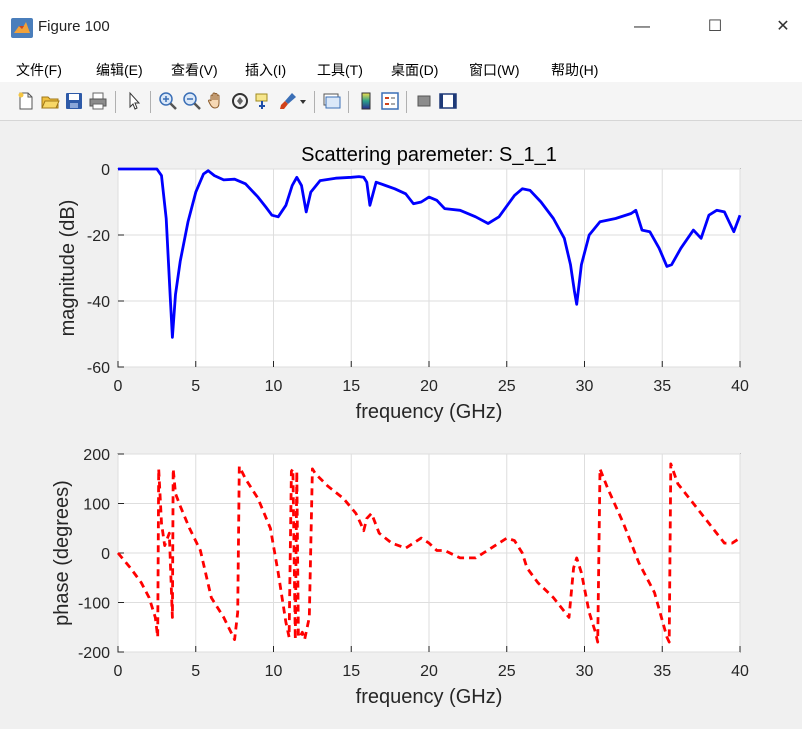 The image size is (802, 729). What do you see at coordinates (98, 101) in the screenshot?
I see `print-icon` at bounding box center [98, 101].